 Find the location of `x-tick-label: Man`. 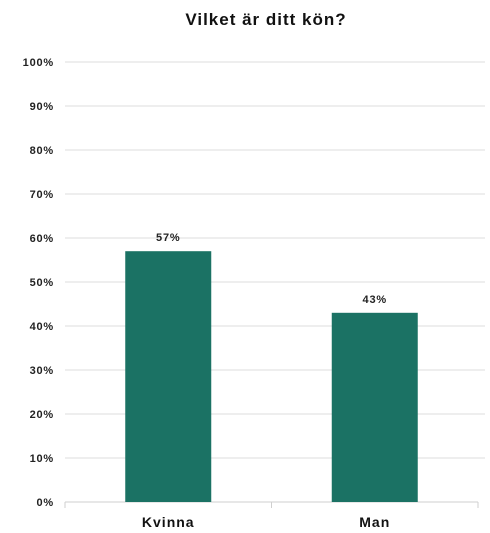

x-tick-label: Man is located at coordinates (374, 522).